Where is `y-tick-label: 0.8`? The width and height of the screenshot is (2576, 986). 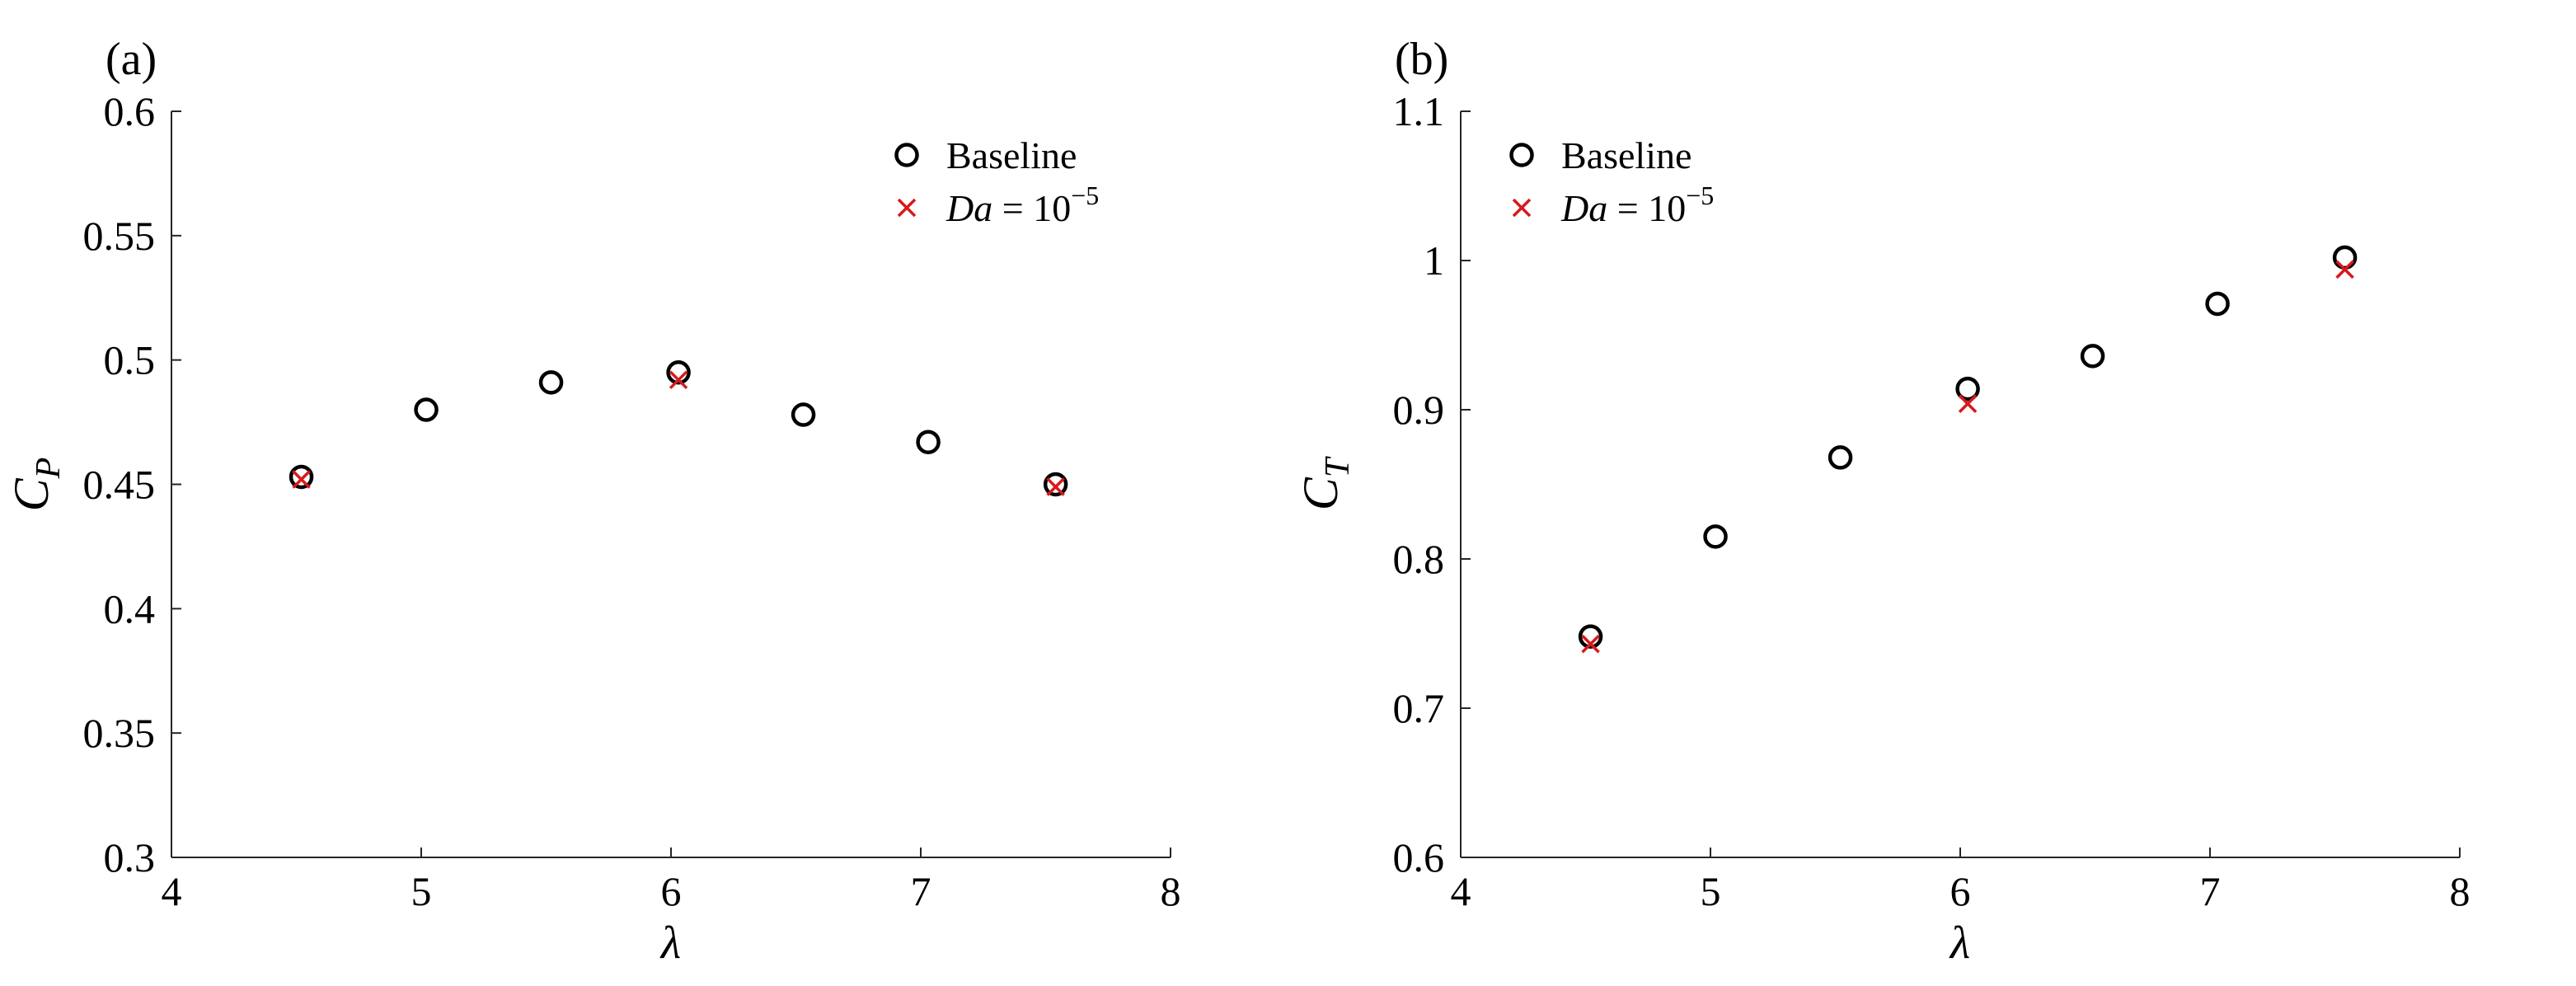
y-tick-label: 0.8 is located at coordinates (1419, 559).